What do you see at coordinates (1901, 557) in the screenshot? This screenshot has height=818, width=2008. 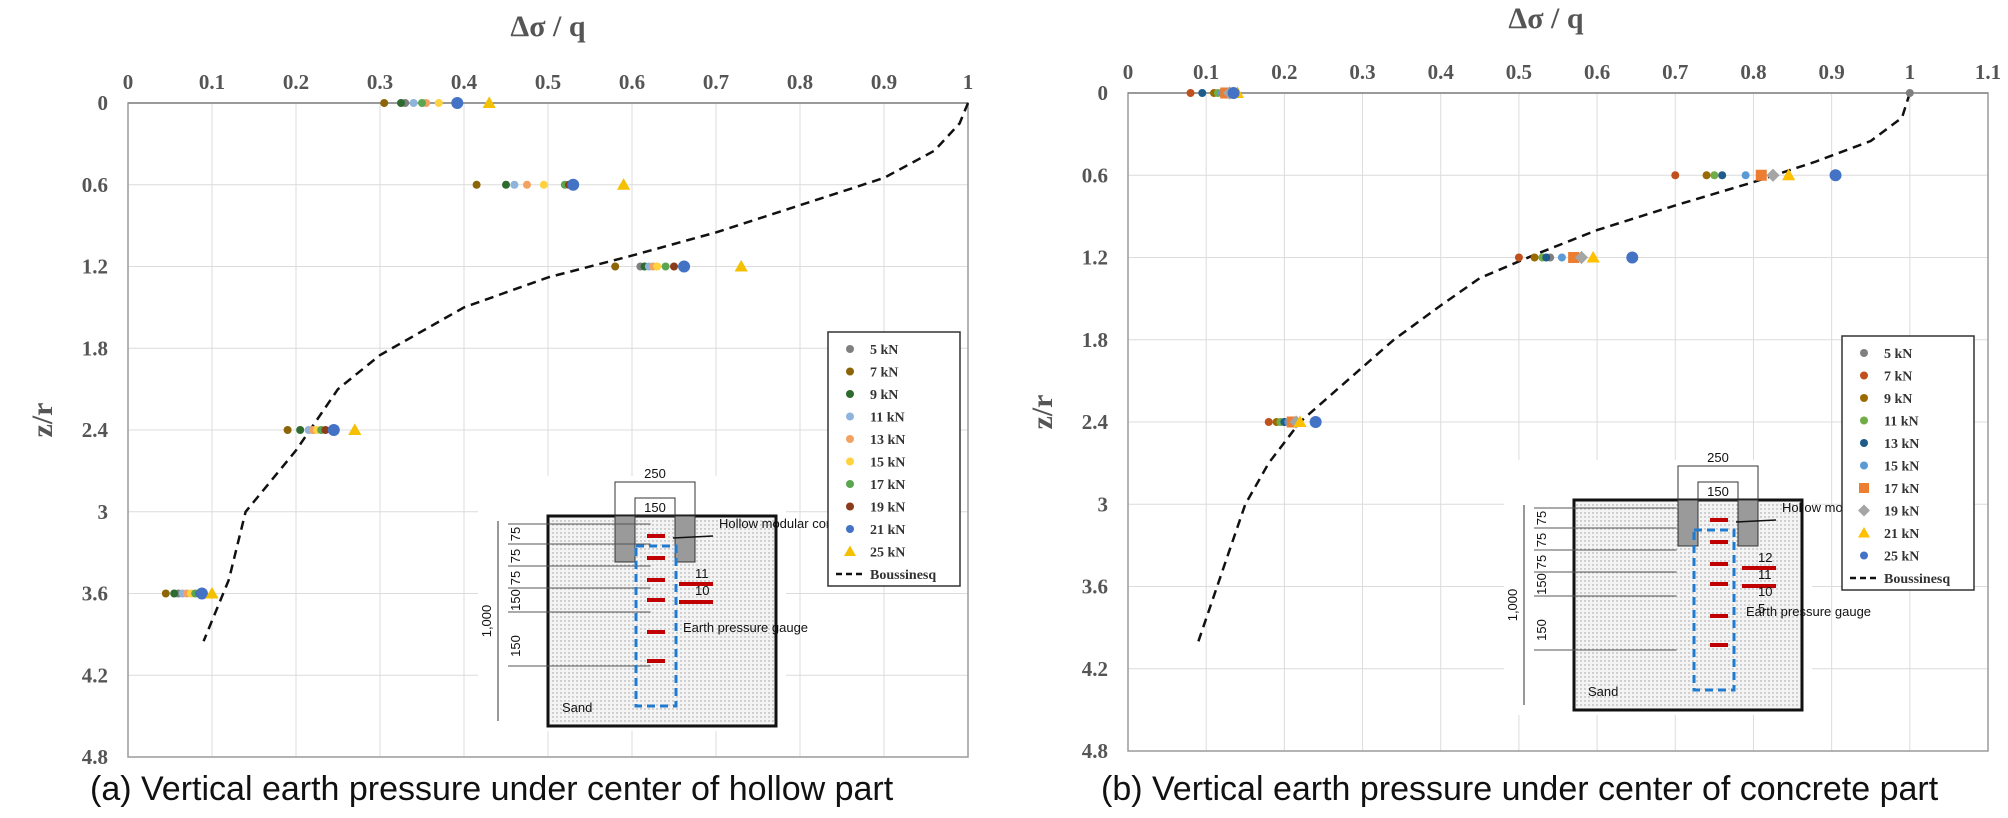 I see `legend-label: 25 kN` at bounding box center [1901, 557].